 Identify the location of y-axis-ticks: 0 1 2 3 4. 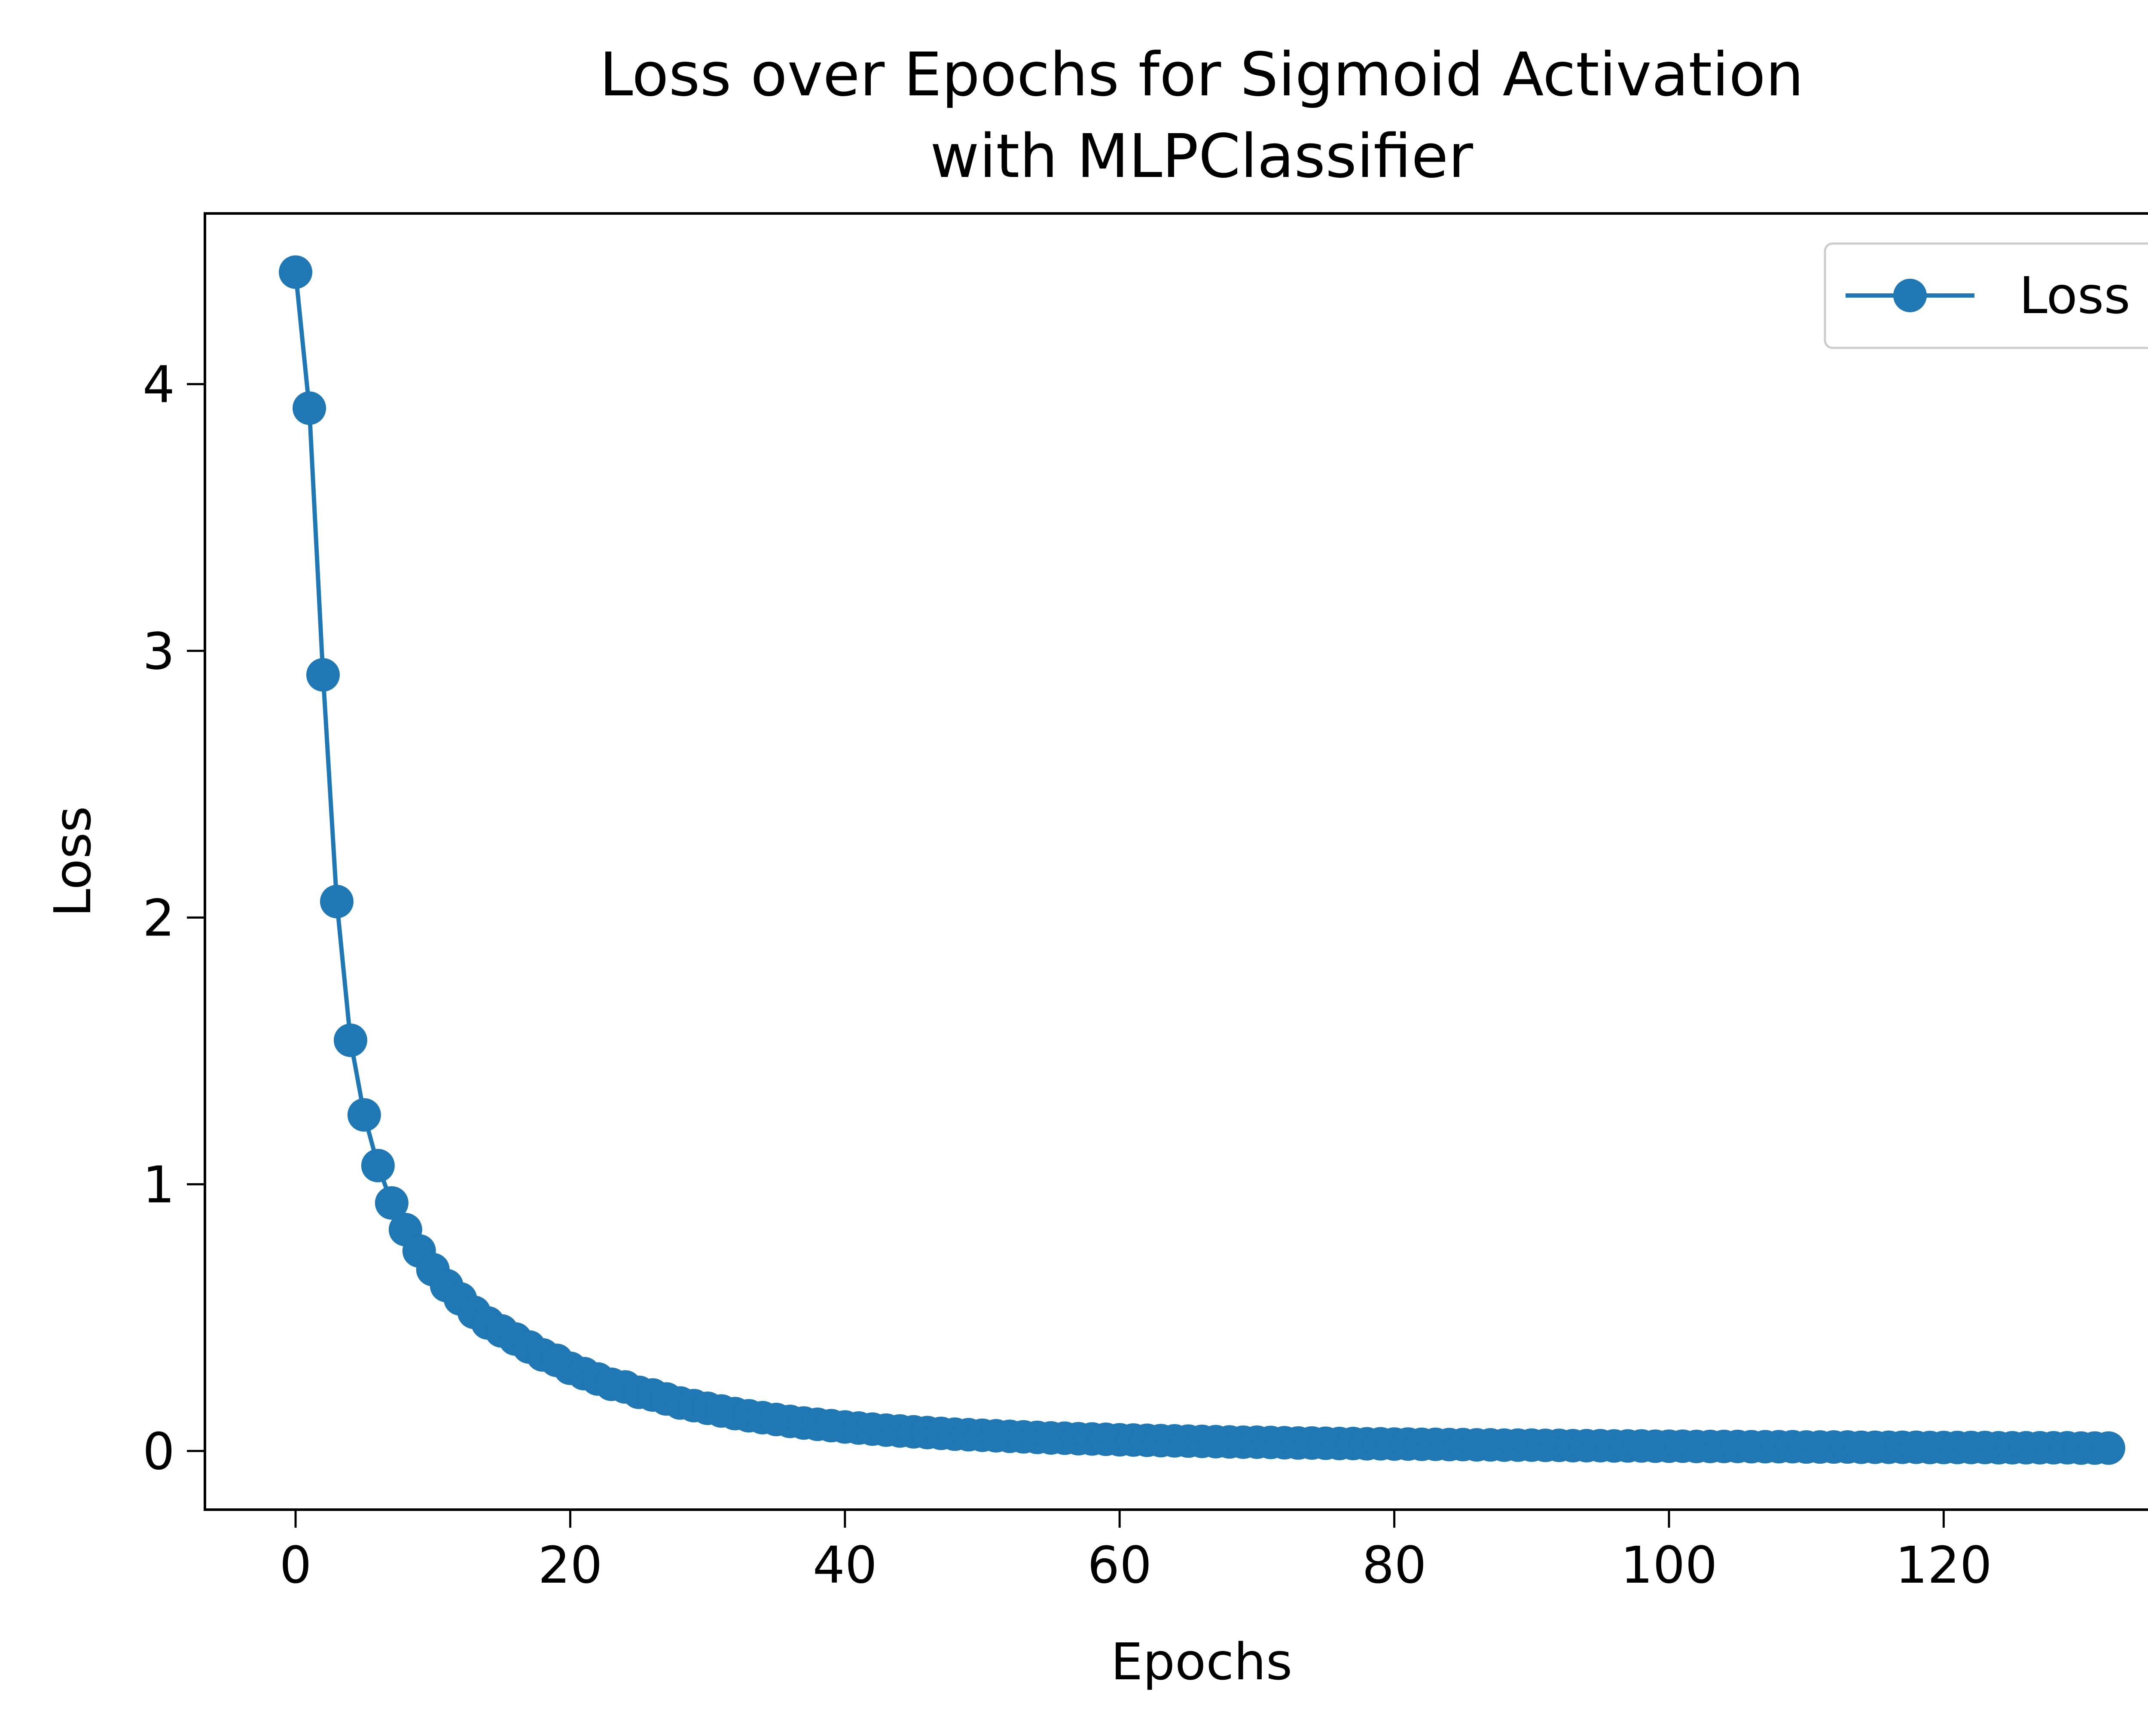
(174, 918).